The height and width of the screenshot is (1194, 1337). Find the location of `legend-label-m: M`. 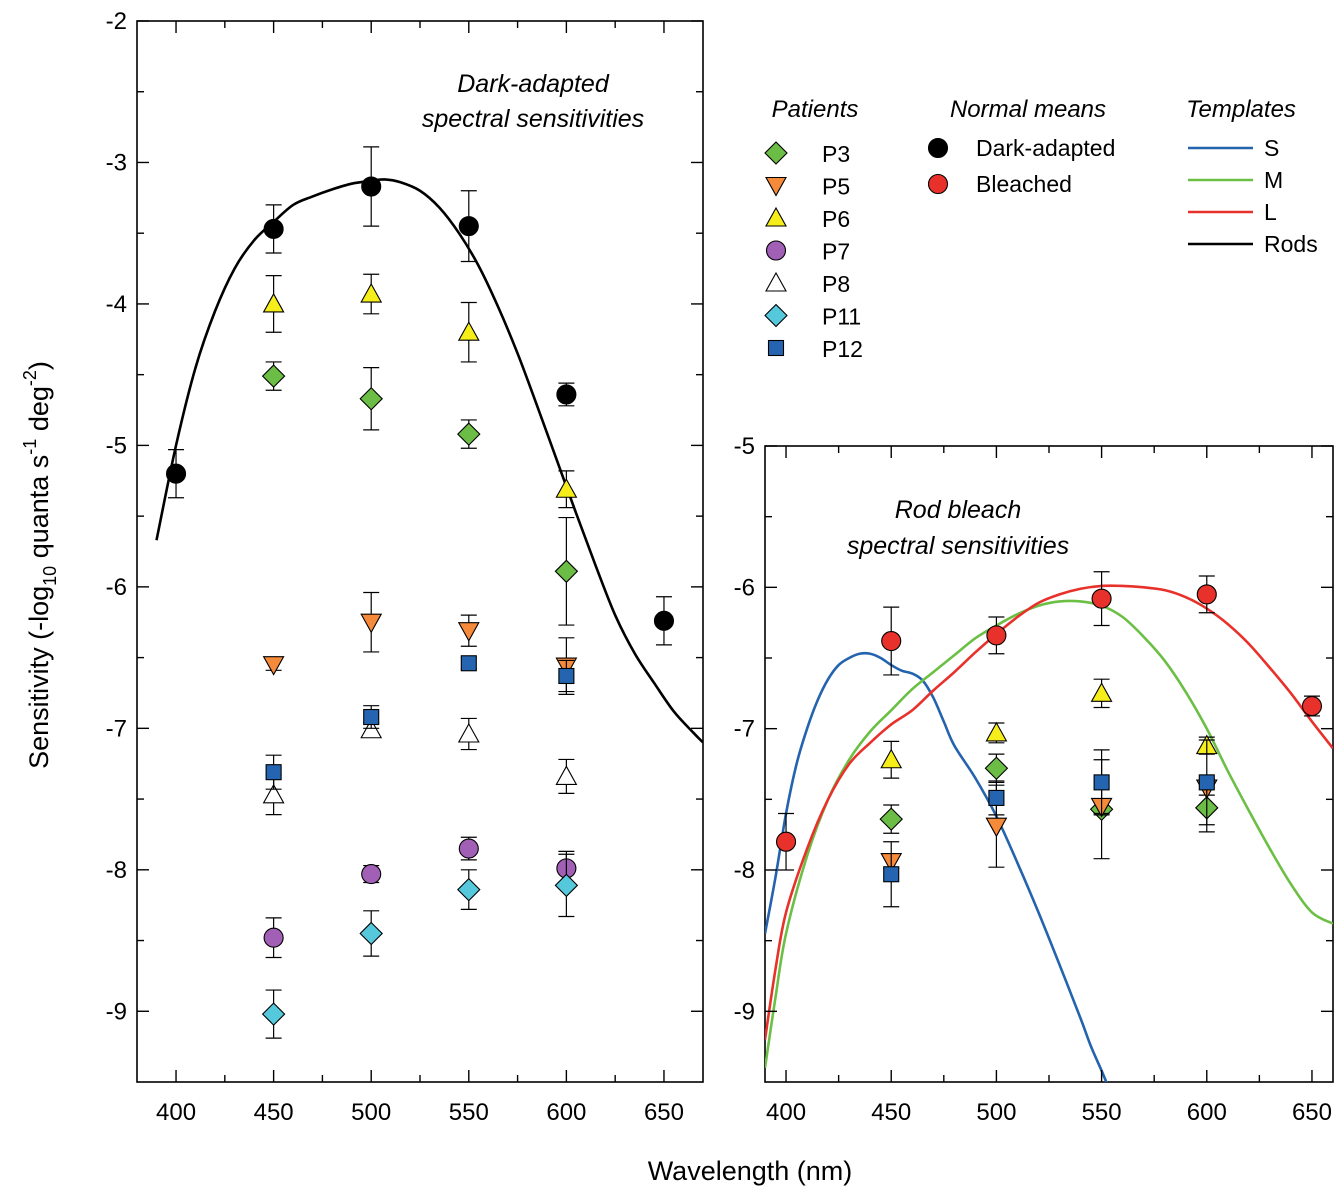

legend-label-m: M is located at coordinates (1273, 180).